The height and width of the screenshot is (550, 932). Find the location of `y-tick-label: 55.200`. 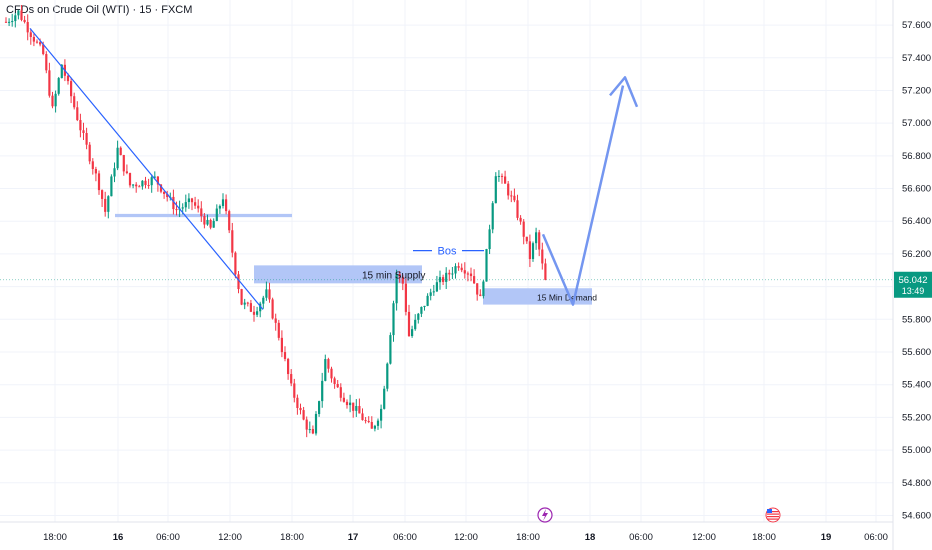

y-tick-label: 55.200 is located at coordinates (916, 417).